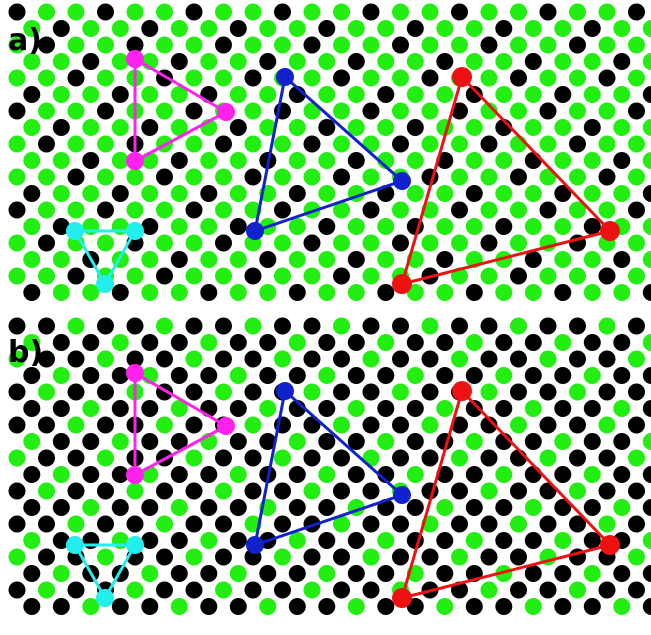 The image size is (651, 635). Describe the element at coordinates (135, 161) in the screenshot. I see `magenta-triangle-vertex` at that location.